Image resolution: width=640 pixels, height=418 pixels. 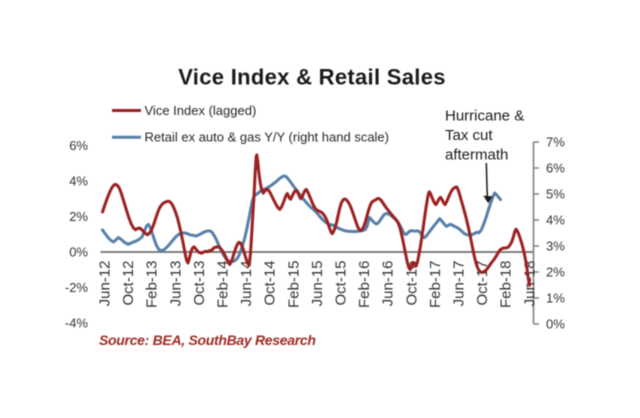 I want to click on svg-text: Jun-15, so click(x=317, y=284).